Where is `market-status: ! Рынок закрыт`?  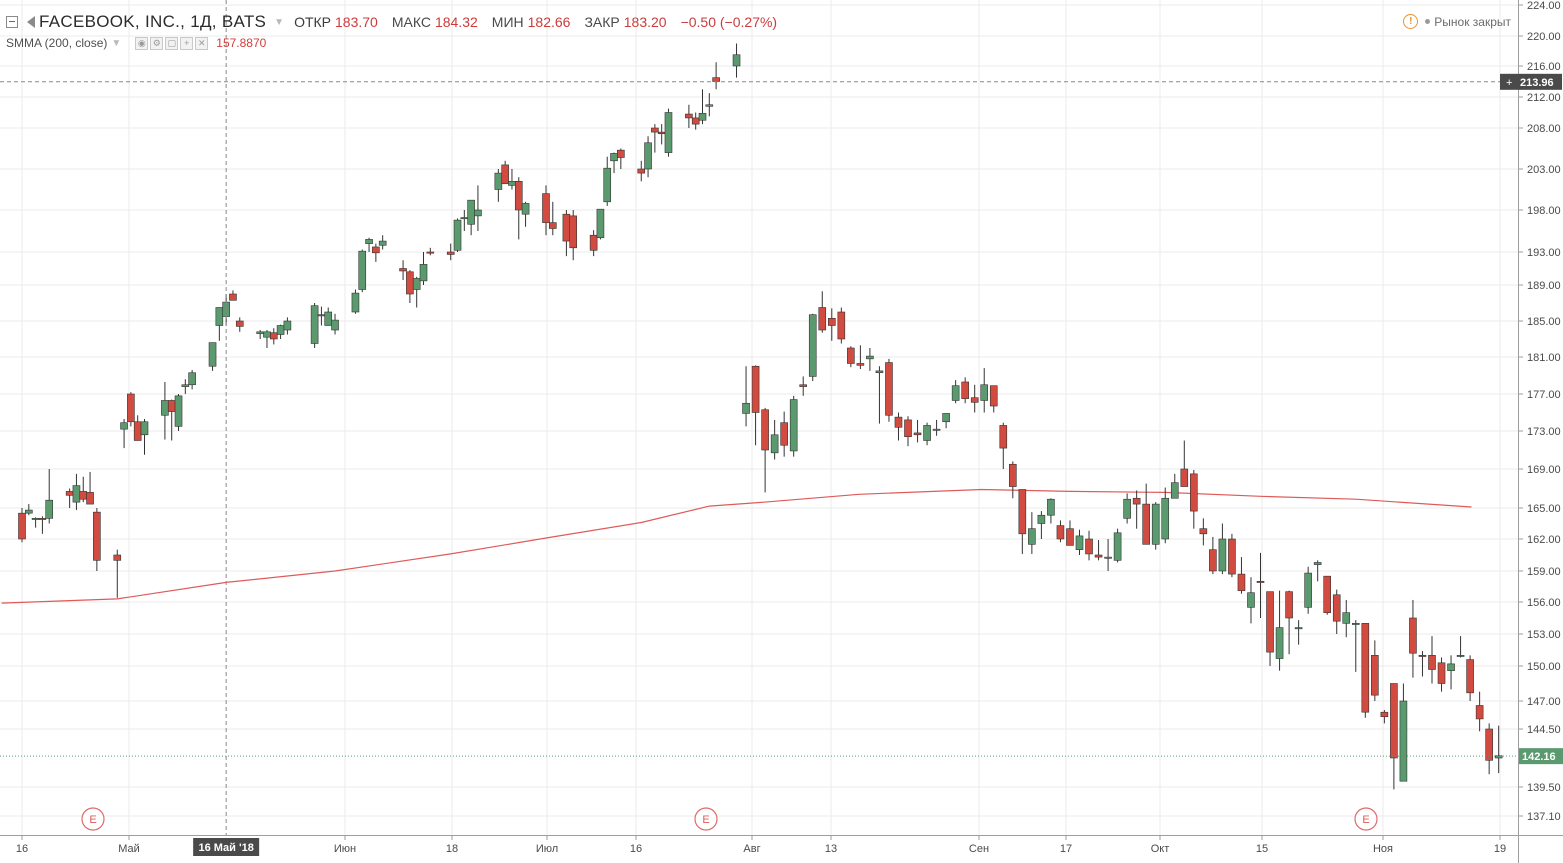
market-status: ! Рынок закрыт is located at coordinates (1457, 21).